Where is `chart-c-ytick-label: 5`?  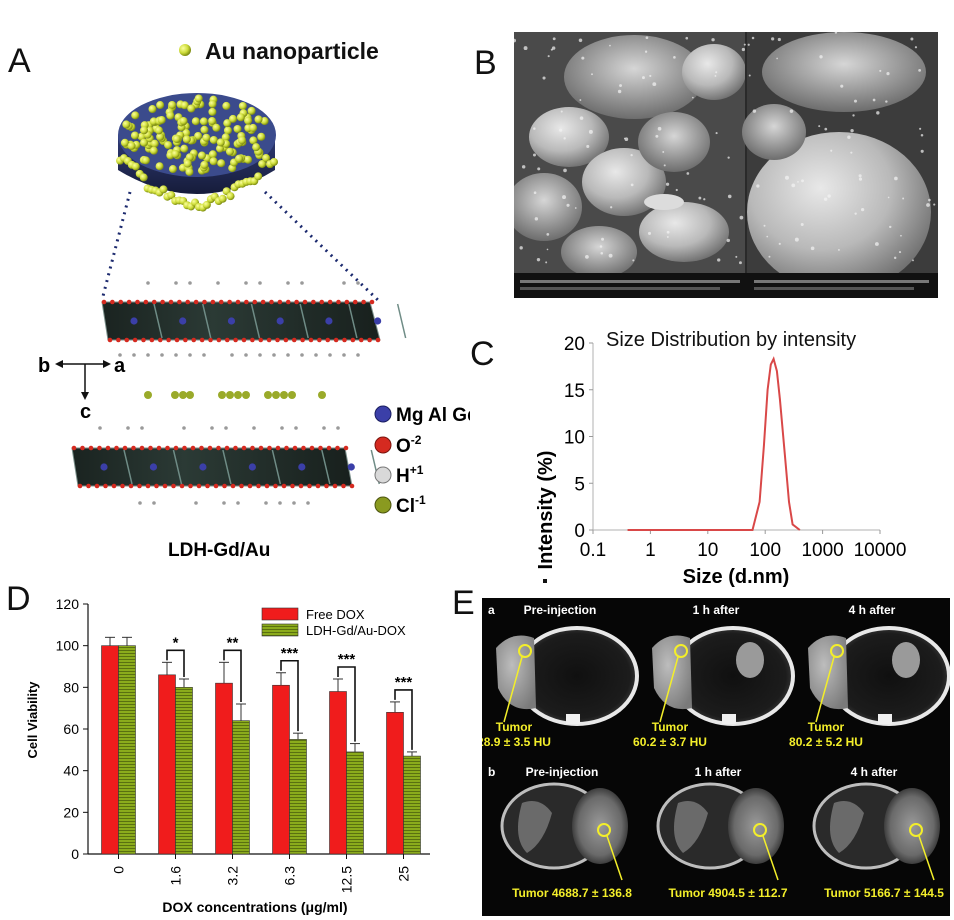
chart-c-ytick-label: 5 is located at coordinates (579, 484).